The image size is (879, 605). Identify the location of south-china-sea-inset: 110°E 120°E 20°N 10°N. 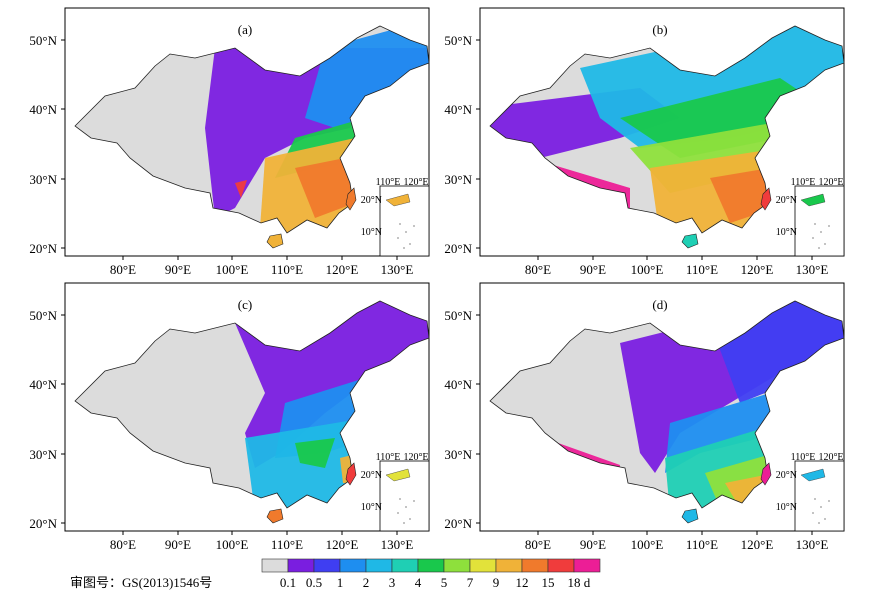
(395, 492).